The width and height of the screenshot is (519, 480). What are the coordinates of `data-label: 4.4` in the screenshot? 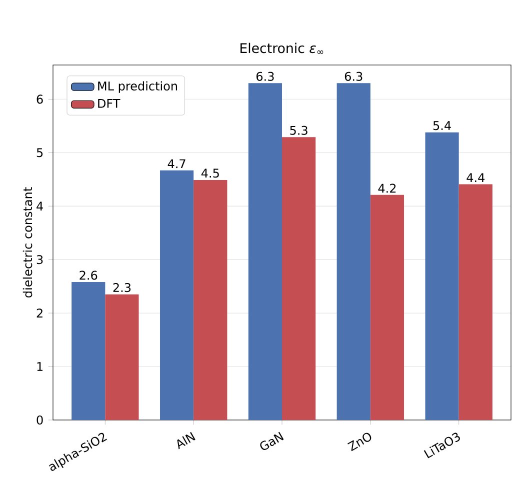 It's located at (475, 177).